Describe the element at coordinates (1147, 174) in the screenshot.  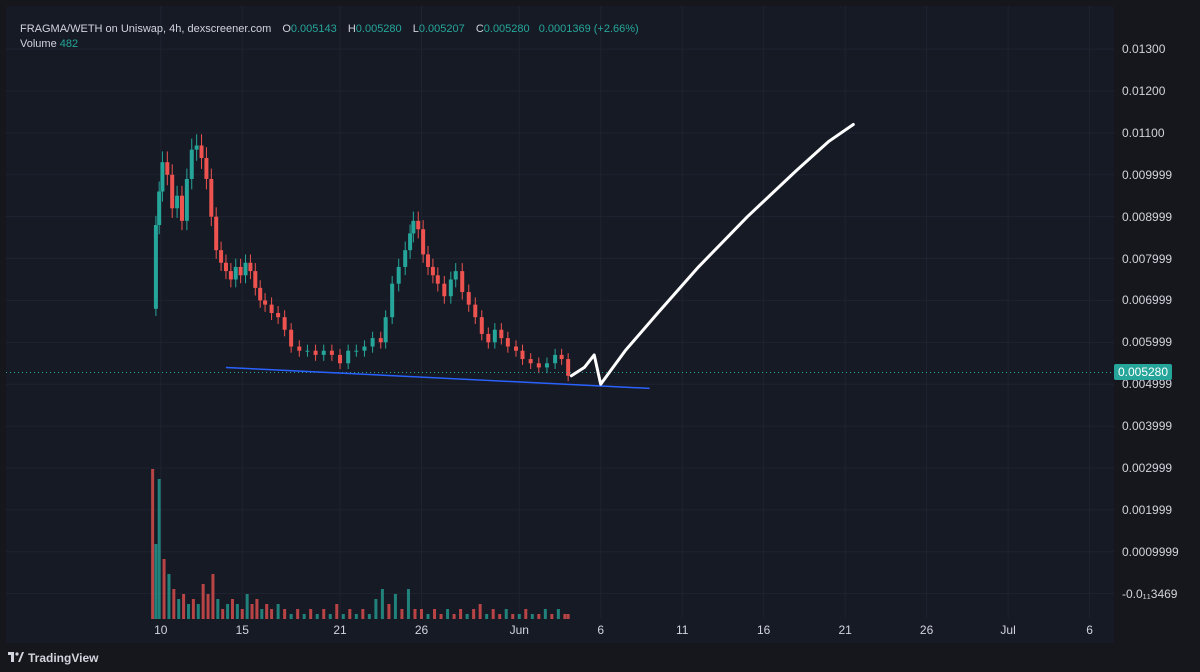
I see `y-tick-label: 0.009999` at that location.